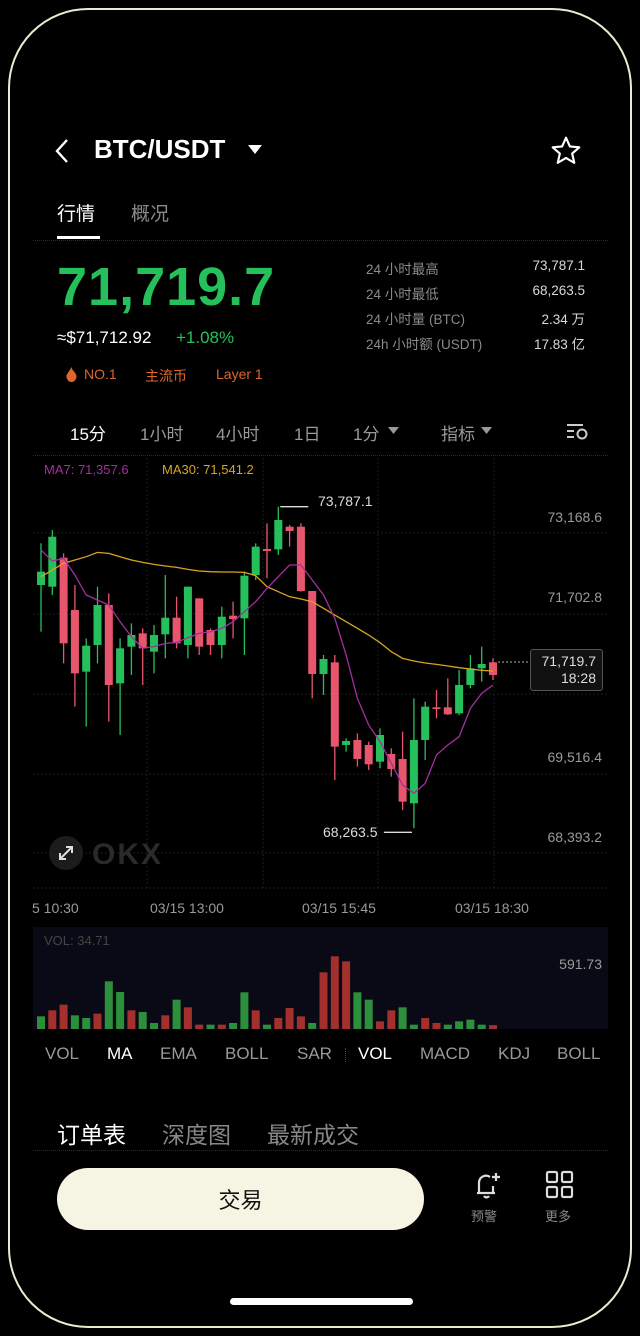  I want to click on tab-depth-chart: 深度图, so click(196, 1135).